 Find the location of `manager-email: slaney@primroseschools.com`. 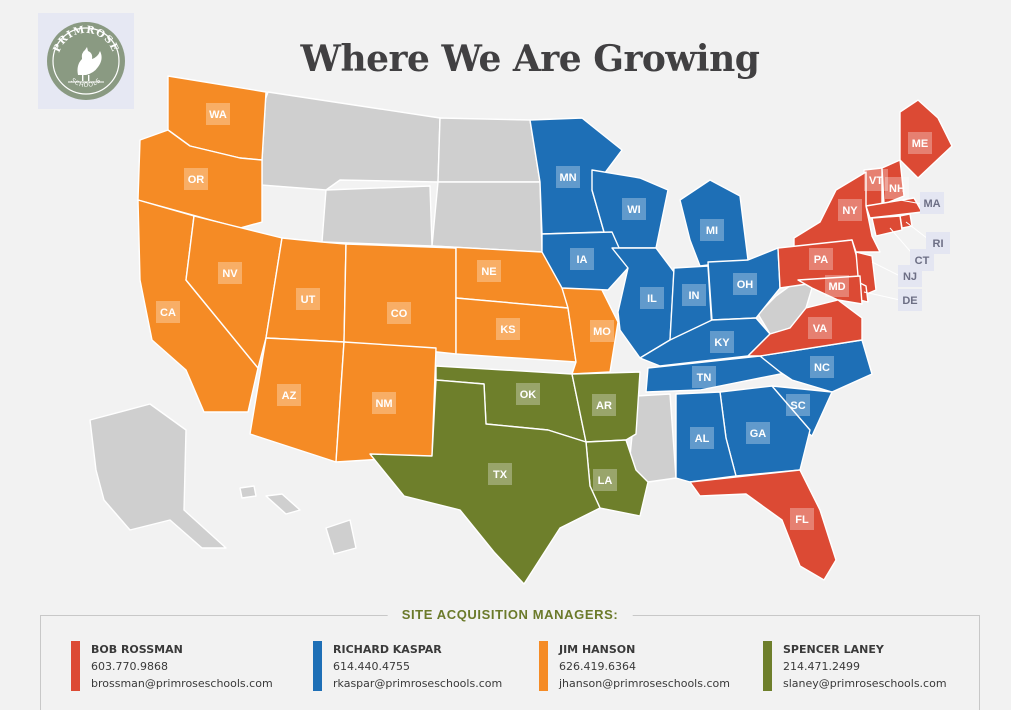

manager-email: slaney@primroseschools.com is located at coordinates (865, 683).